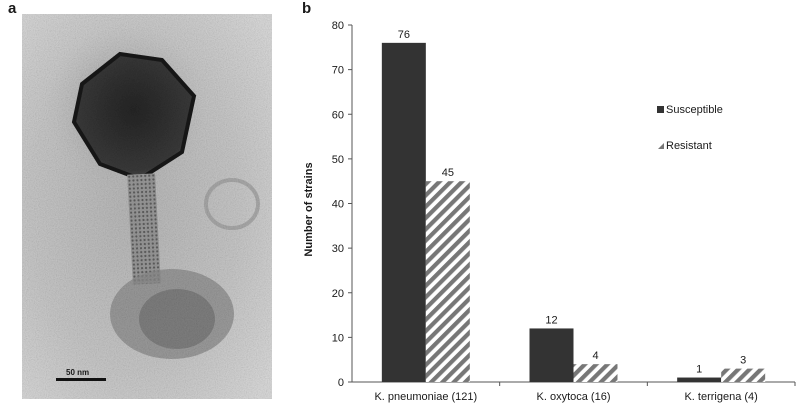 This screenshot has width=800, height=412. I want to click on y-tick-label: 0, so click(341, 383).